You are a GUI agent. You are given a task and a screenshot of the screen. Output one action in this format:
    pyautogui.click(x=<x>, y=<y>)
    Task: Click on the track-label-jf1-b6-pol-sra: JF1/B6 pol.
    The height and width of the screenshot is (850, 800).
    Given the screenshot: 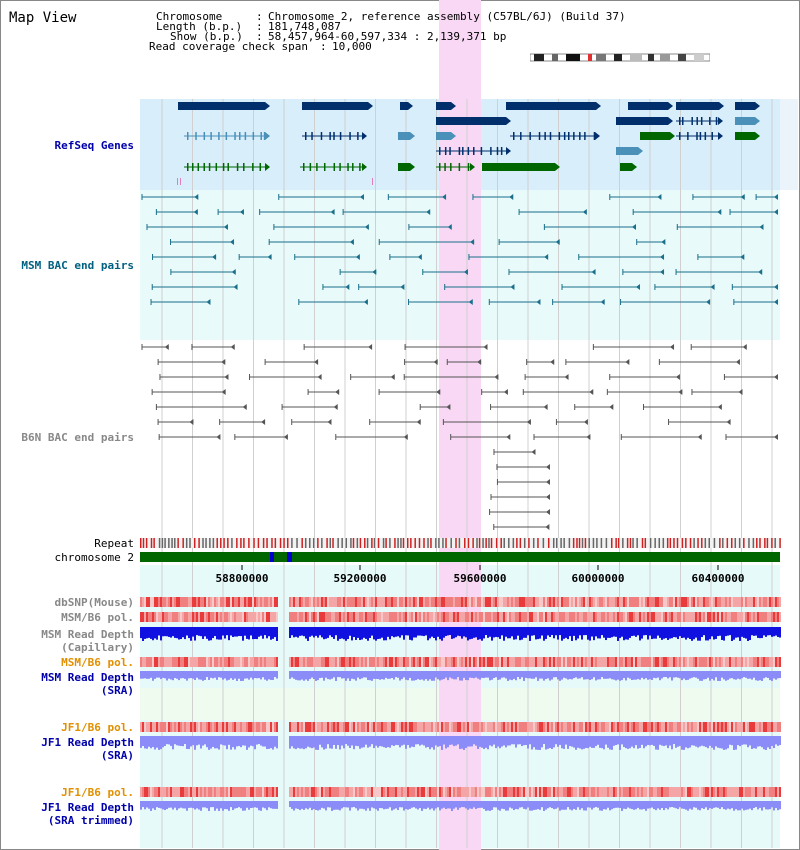 What is the action you would take?
    pyautogui.click(x=97, y=727)
    